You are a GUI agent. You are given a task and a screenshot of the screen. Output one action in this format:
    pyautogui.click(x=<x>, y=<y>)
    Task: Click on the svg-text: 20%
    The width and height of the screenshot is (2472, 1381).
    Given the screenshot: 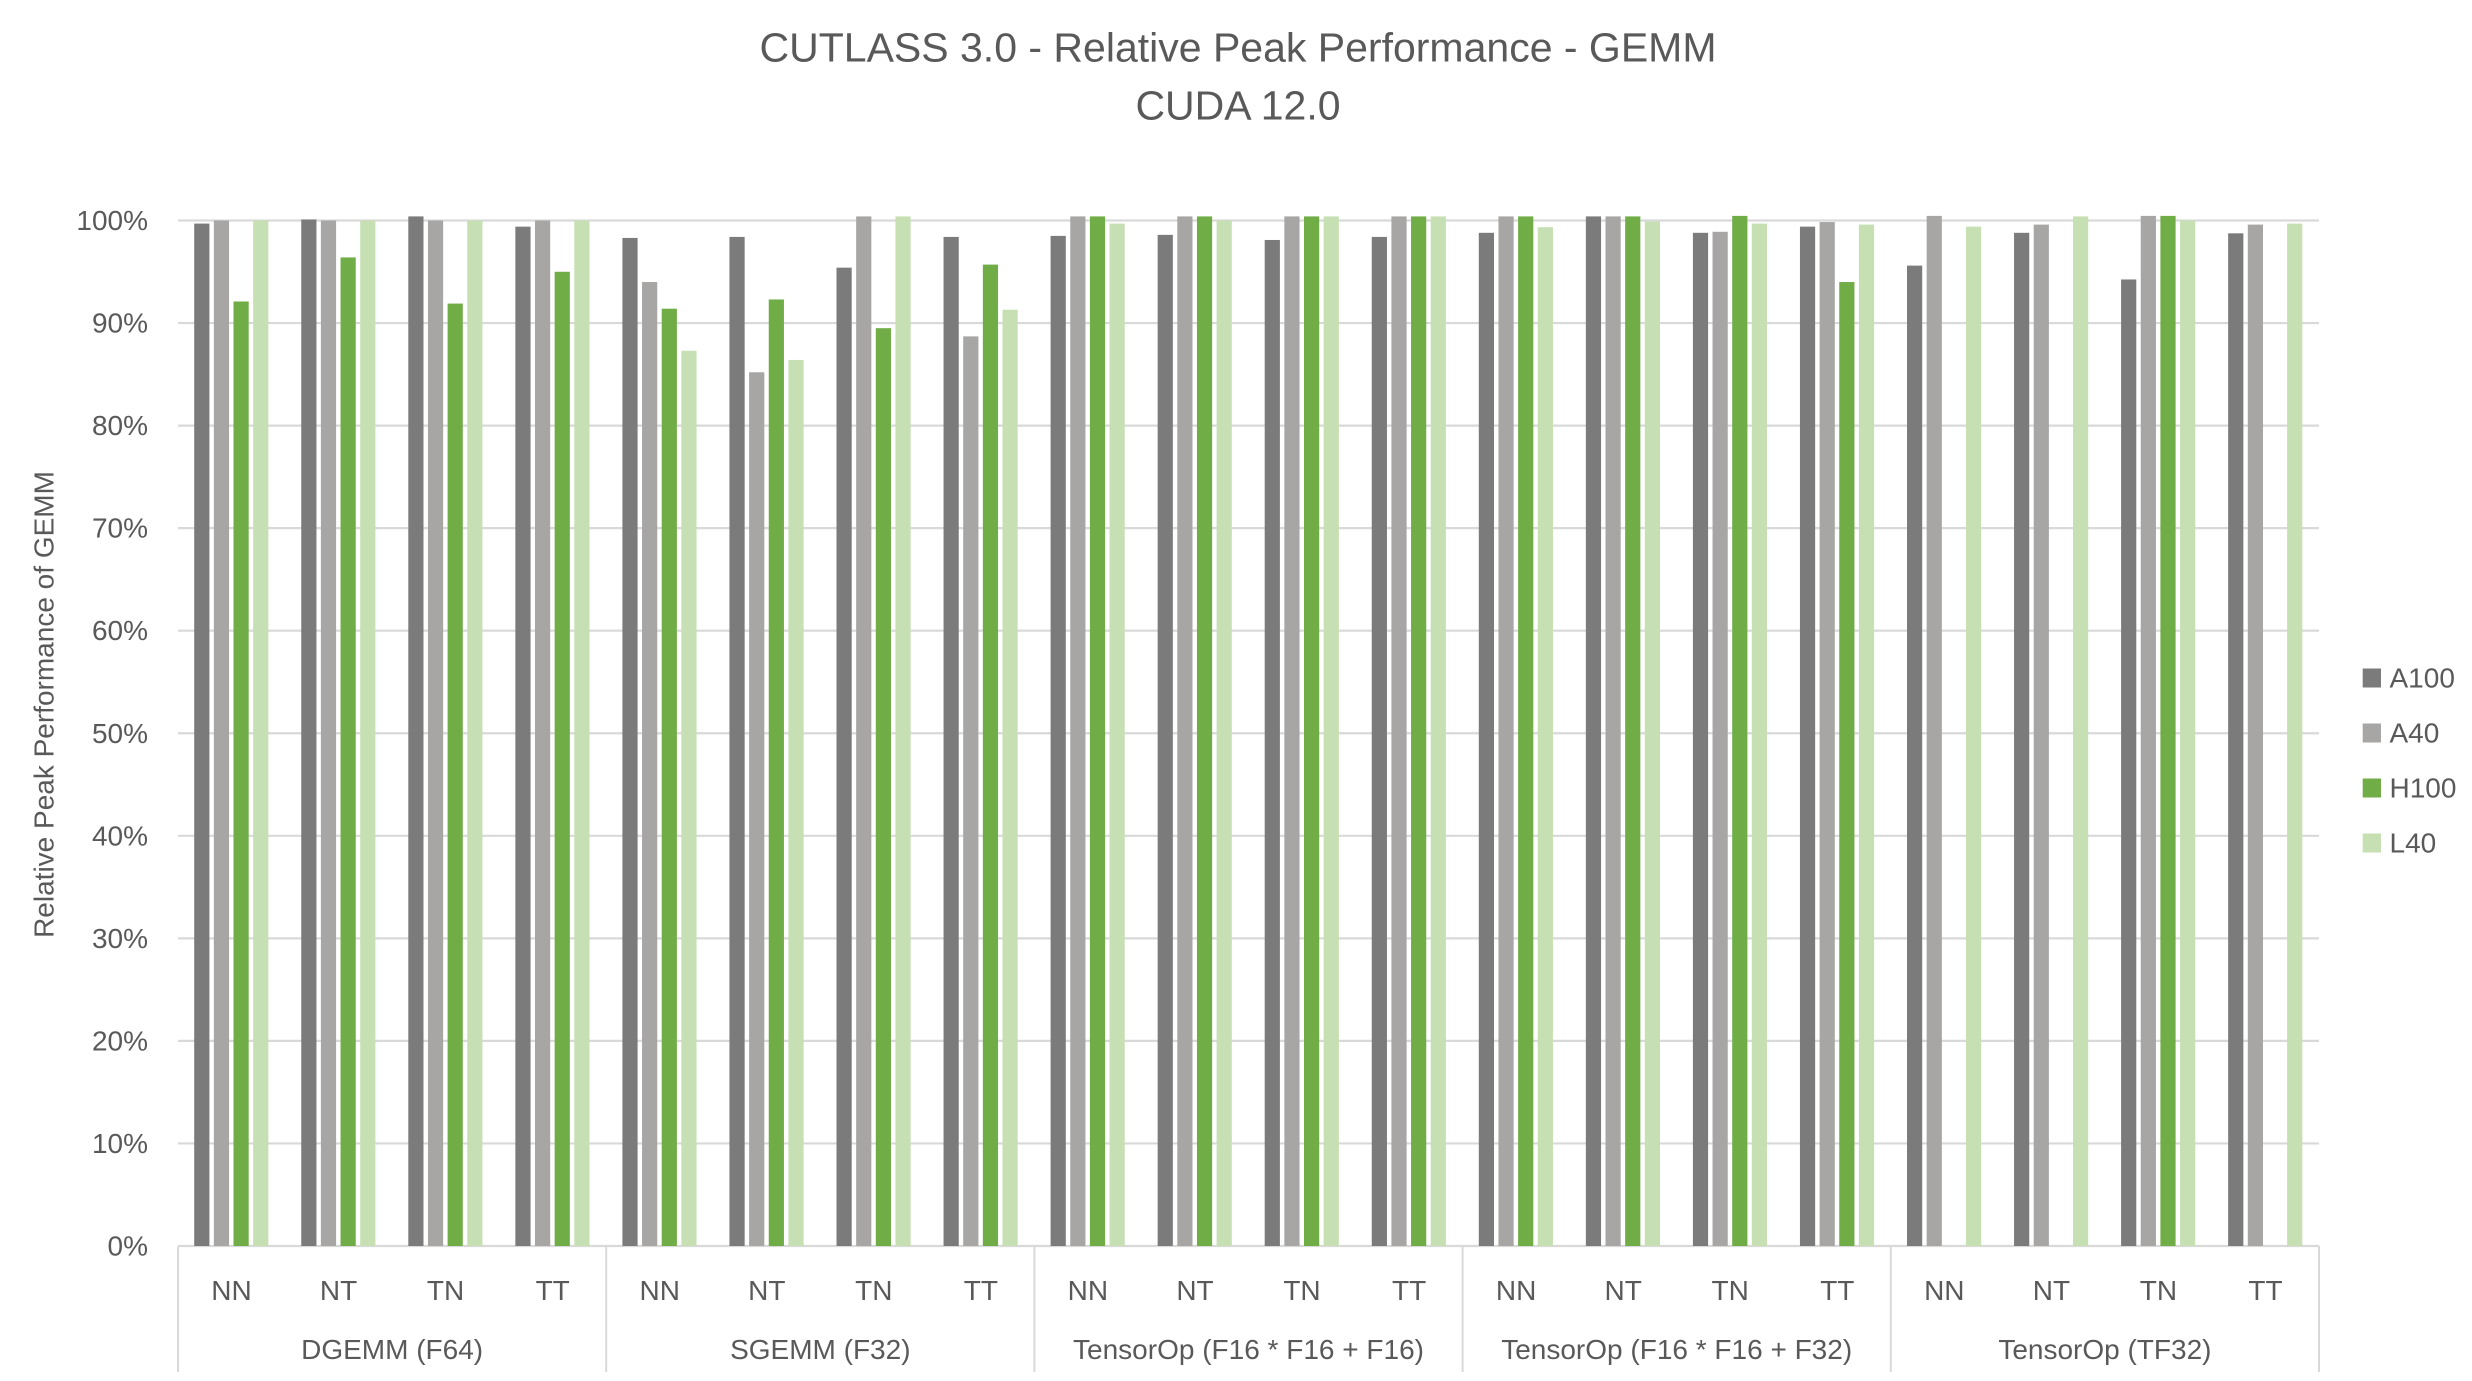 What is the action you would take?
    pyautogui.click(x=120, y=1040)
    